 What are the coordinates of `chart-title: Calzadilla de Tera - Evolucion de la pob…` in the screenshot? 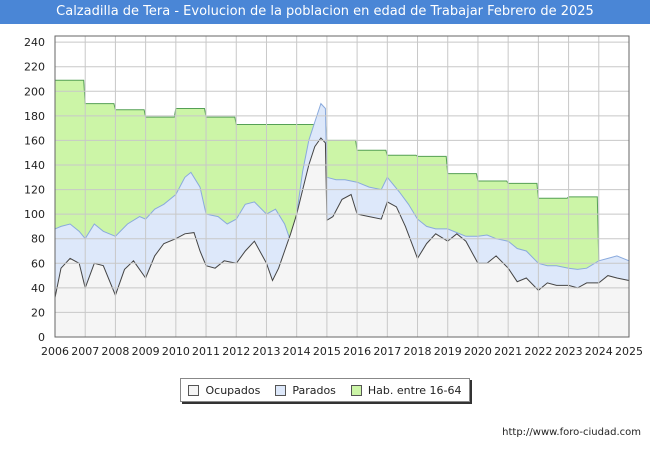 It's located at (325, 12).